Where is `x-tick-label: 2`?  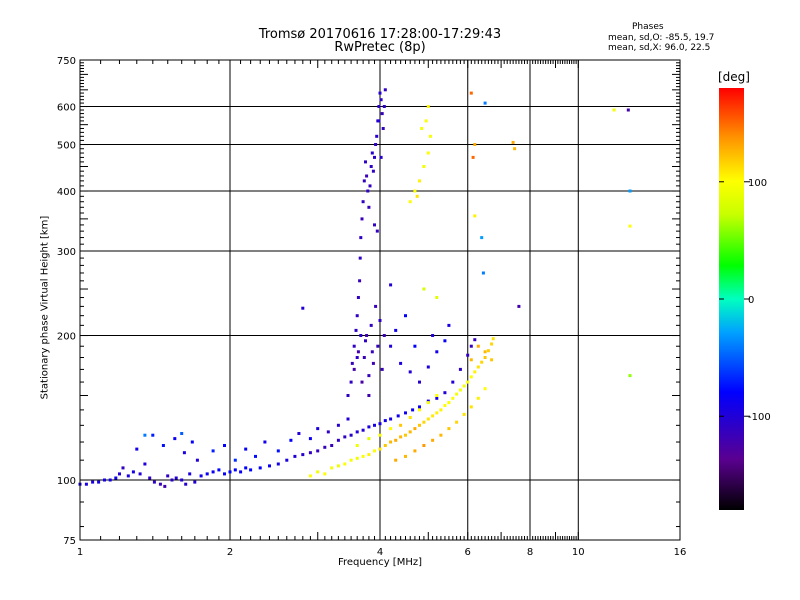 x-tick-label: 2 is located at coordinates (230, 552).